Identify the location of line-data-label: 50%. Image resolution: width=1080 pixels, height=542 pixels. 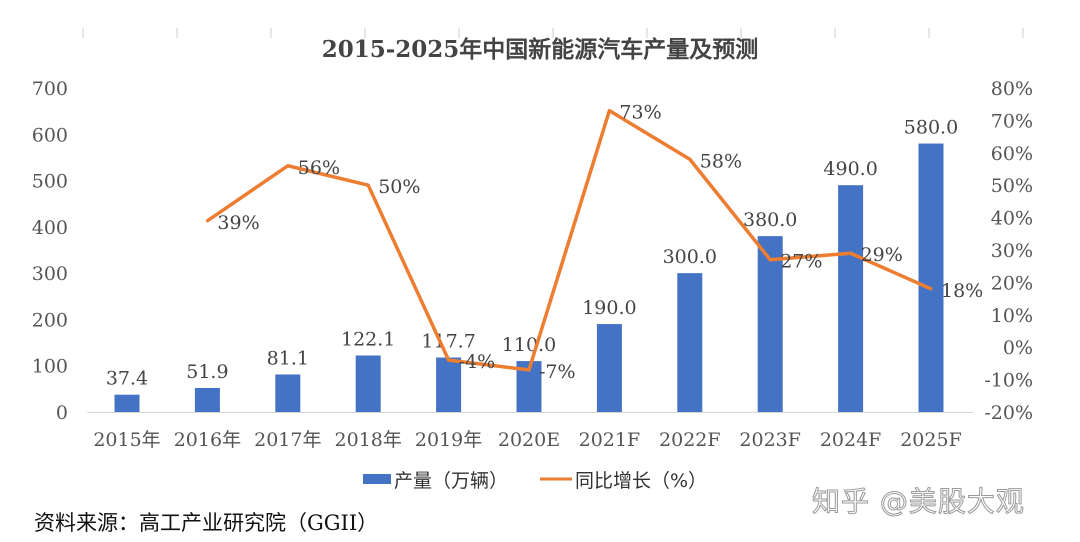
(399, 187).